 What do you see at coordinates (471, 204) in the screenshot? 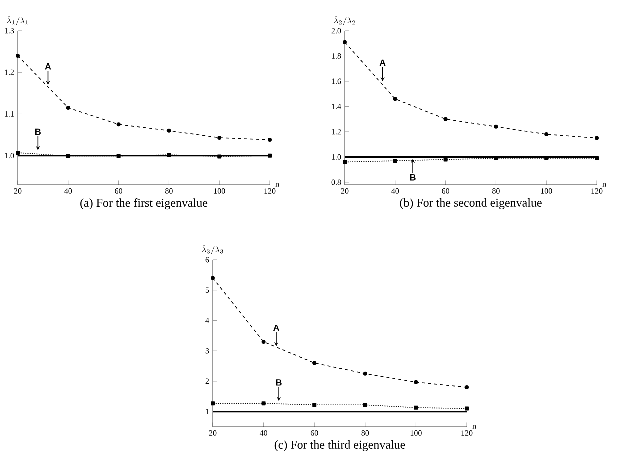
I see `text: (b) For the second eigenvalue` at bounding box center [471, 204].